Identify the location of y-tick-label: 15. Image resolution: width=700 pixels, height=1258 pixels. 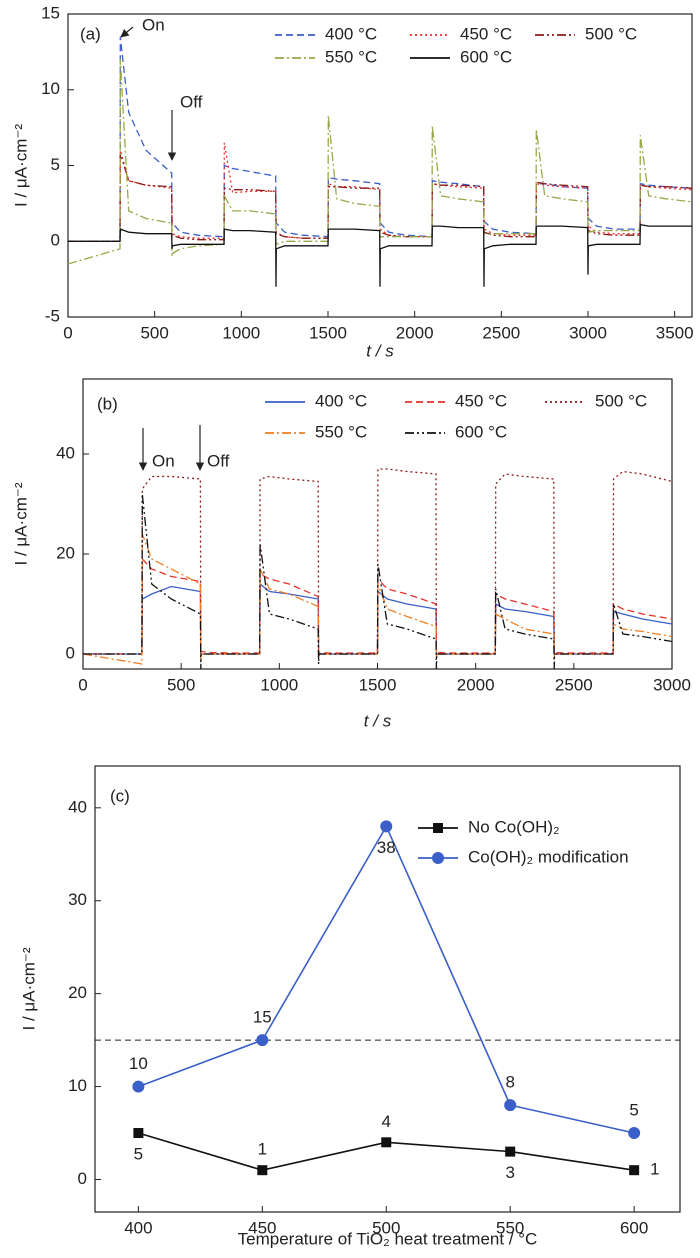
(50, 12).